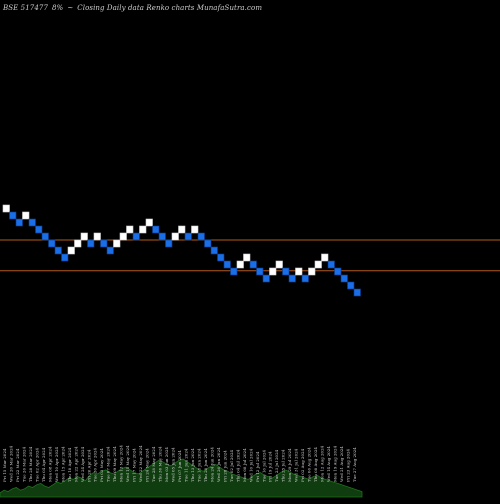 This screenshot has width=500, height=504. I want to click on date-label: Tue 06 Aug 2024, so click(309, 464).